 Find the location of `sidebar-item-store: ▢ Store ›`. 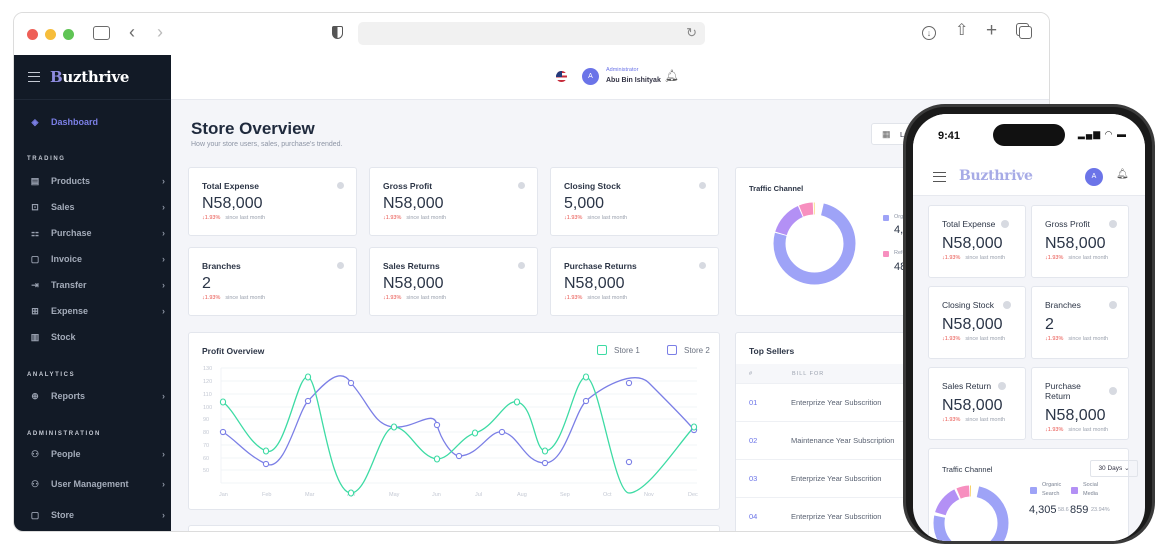

sidebar-item-store: ▢ Store › is located at coordinates (92, 515).